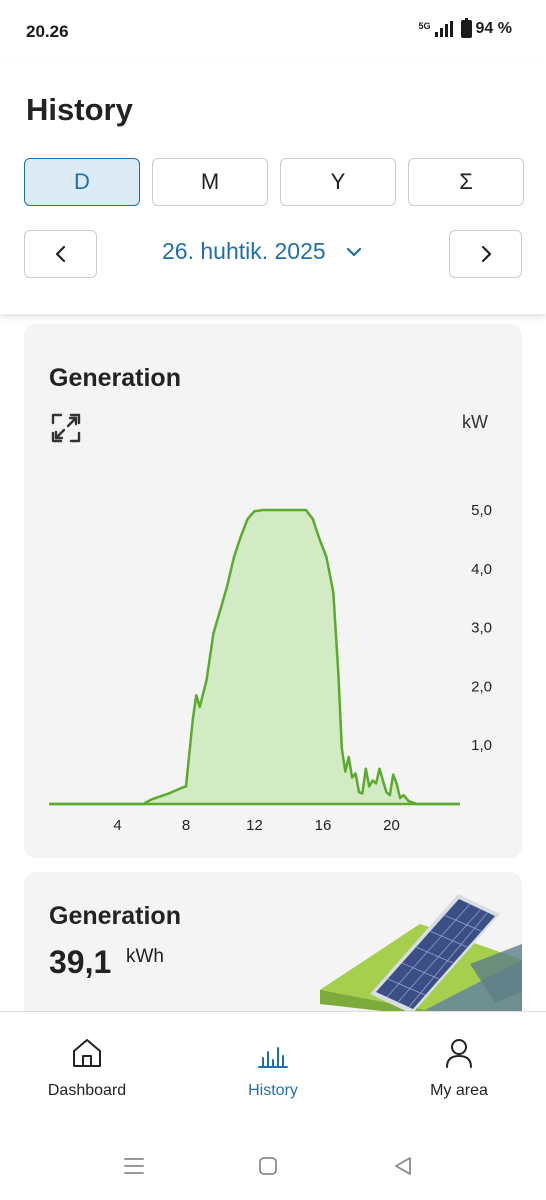 The height and width of the screenshot is (1200, 546). Describe the element at coordinates (115, 378) in the screenshot. I see `chart-title: Generation` at that location.